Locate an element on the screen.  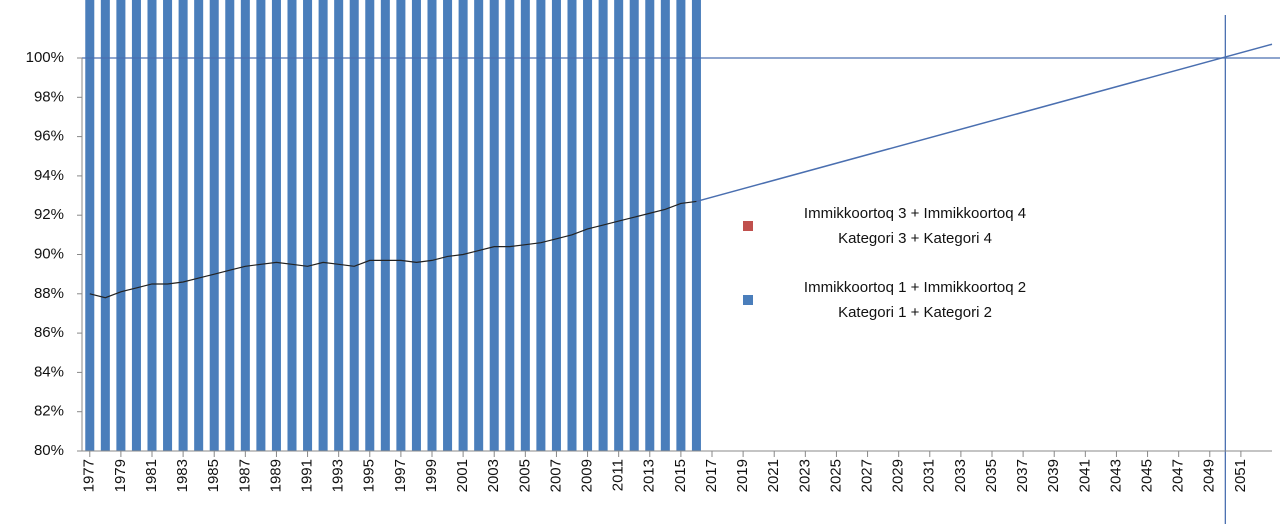
x-tick-label: 2025 is located at coordinates (835, 475).